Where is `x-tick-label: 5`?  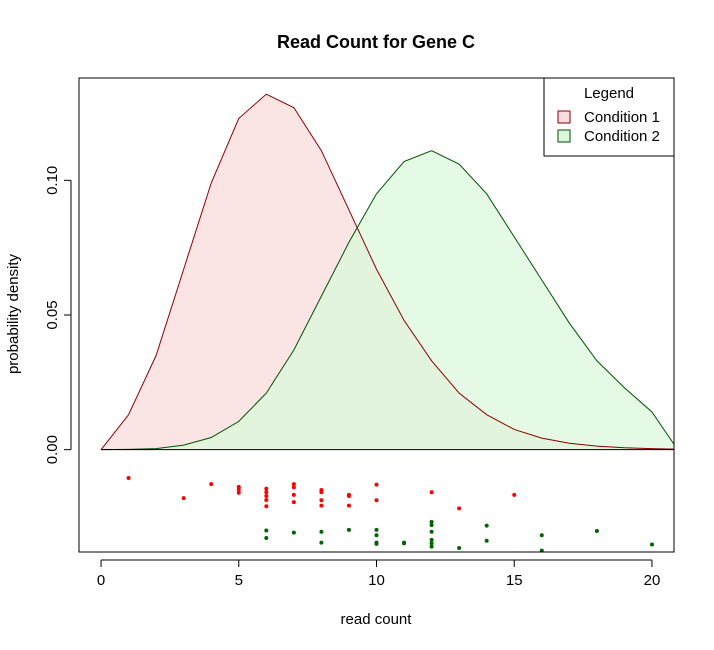 x-tick-label: 5 is located at coordinates (239, 580).